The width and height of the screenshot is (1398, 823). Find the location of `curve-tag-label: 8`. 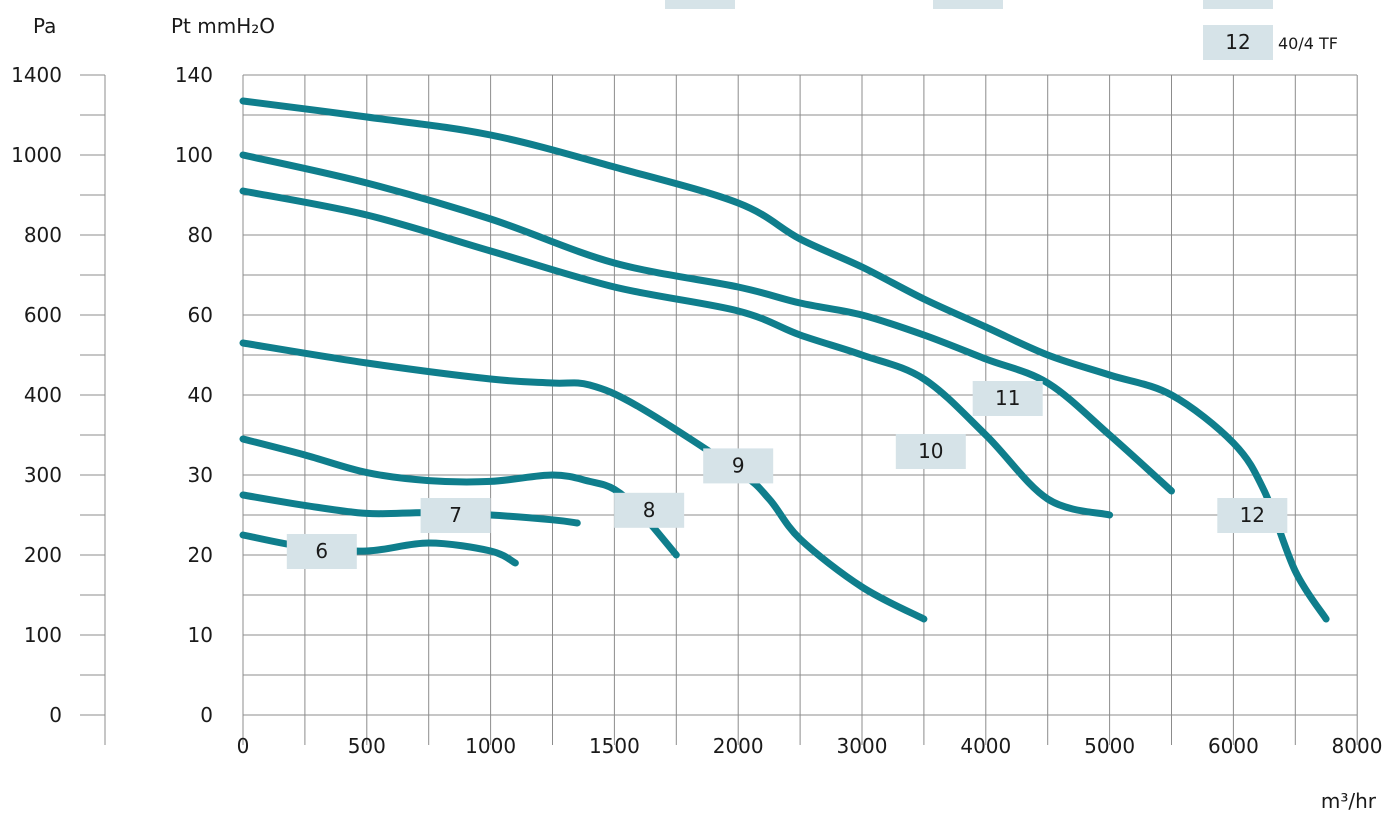

curve-tag-label: 8 is located at coordinates (649, 510).